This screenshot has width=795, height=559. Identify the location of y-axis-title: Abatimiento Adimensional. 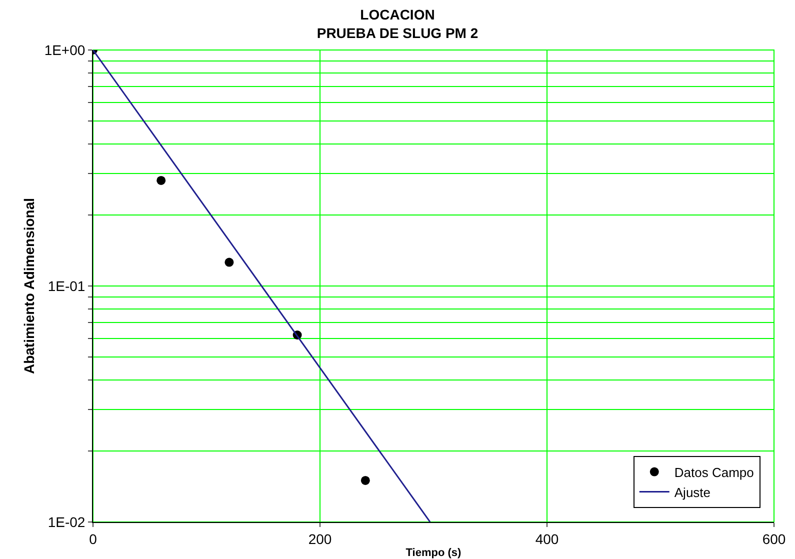
(28, 286).